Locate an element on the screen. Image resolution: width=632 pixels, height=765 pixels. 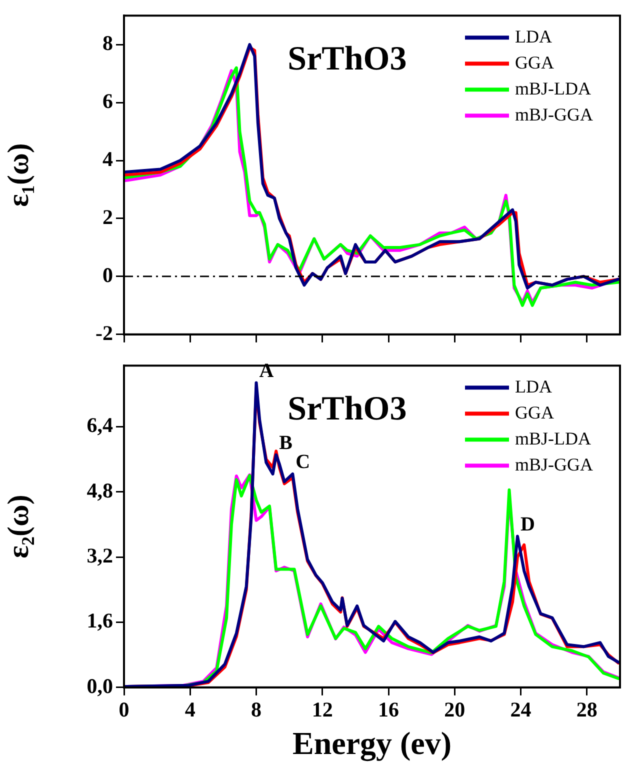
annotation: B is located at coordinates (285, 443).